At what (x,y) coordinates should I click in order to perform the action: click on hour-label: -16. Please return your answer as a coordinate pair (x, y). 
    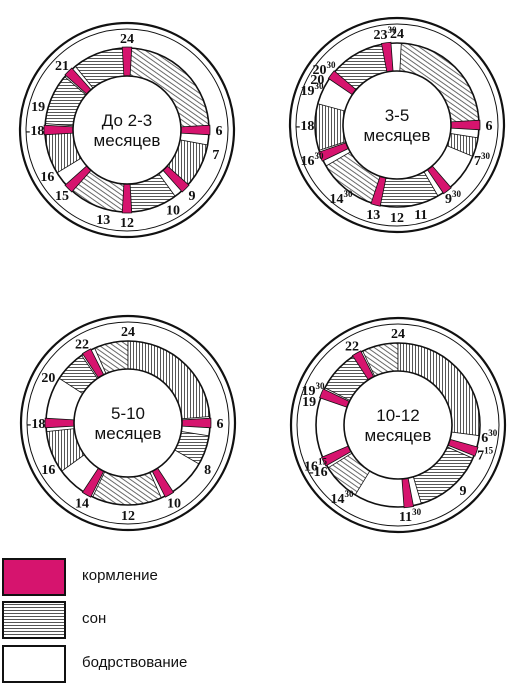
    Looking at the image, I should click on (318, 472).